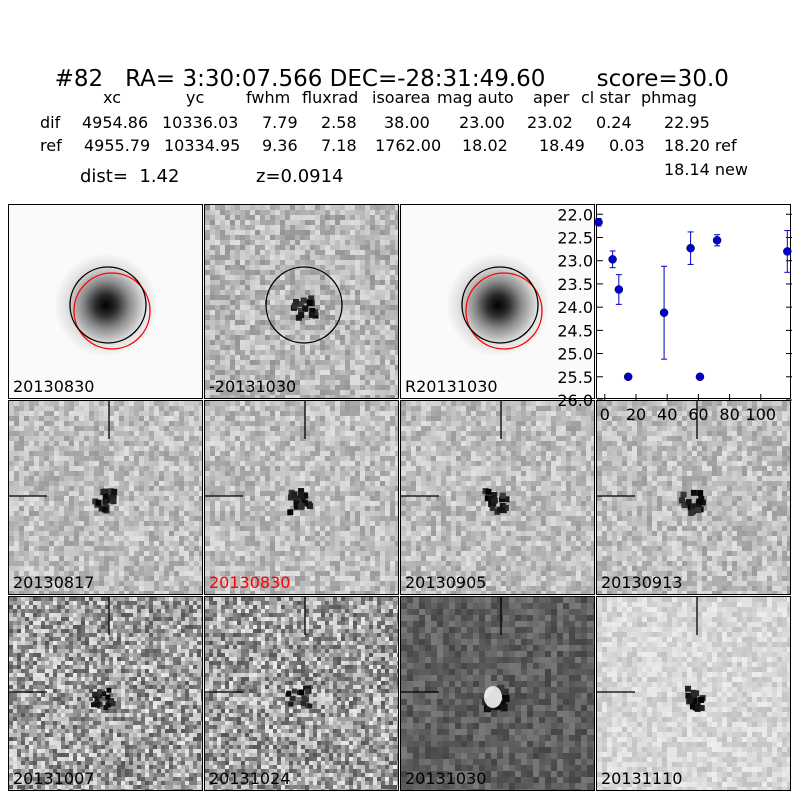 The image size is (800, 800). What do you see at coordinates (202, 145) in the screenshot?
I see `table-cell: 10334.95` at bounding box center [202, 145].